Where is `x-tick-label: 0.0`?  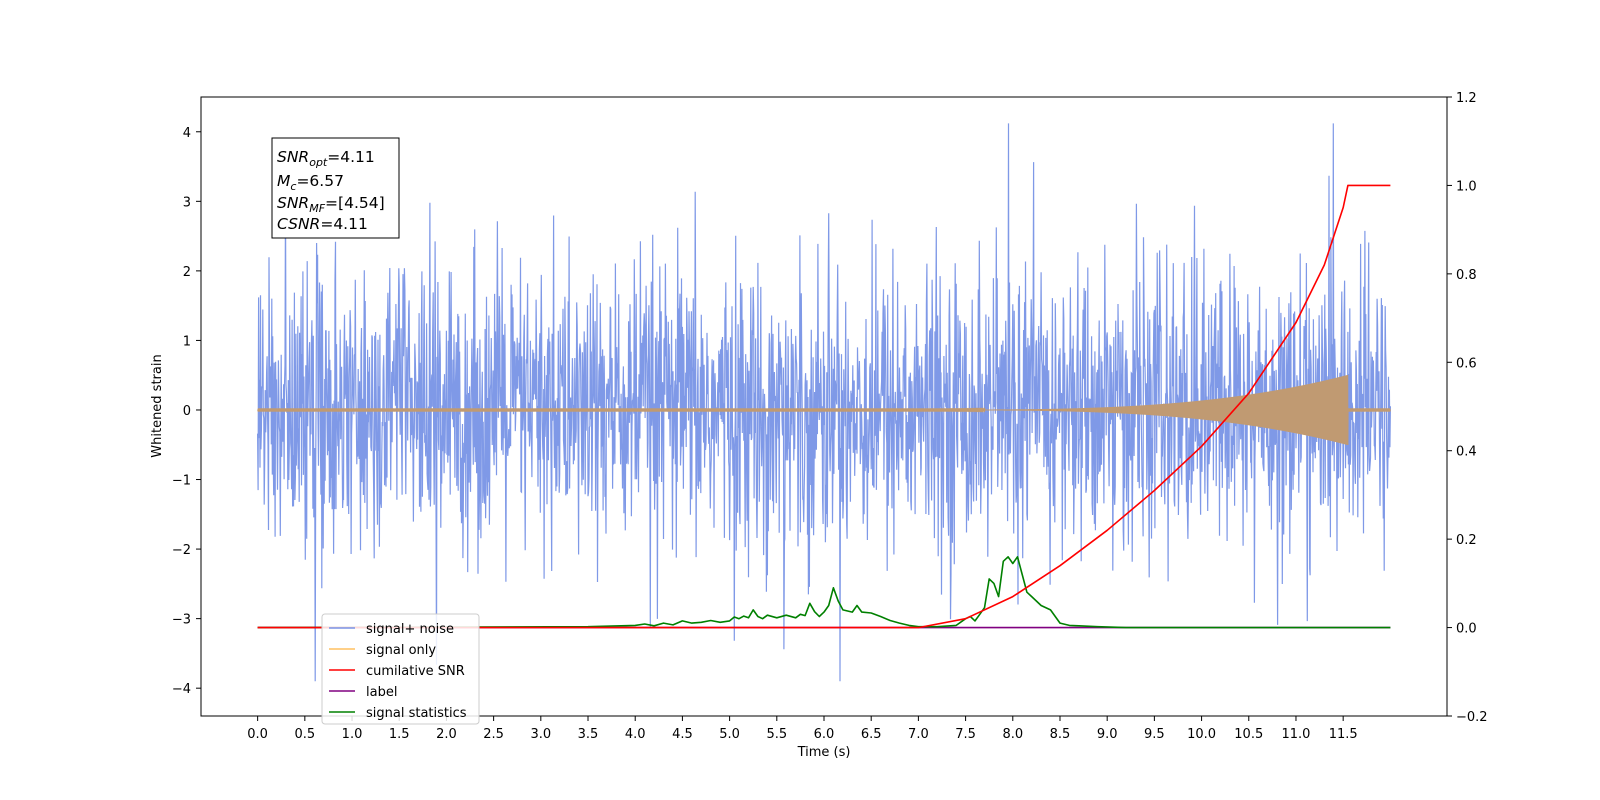 x-tick-label: 0.0 is located at coordinates (257, 734).